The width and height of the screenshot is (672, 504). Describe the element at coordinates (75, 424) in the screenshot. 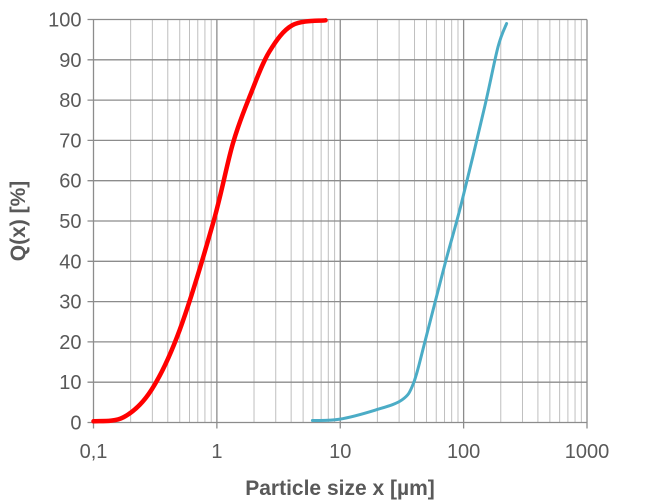

I see `y-tick-label: 0` at that location.